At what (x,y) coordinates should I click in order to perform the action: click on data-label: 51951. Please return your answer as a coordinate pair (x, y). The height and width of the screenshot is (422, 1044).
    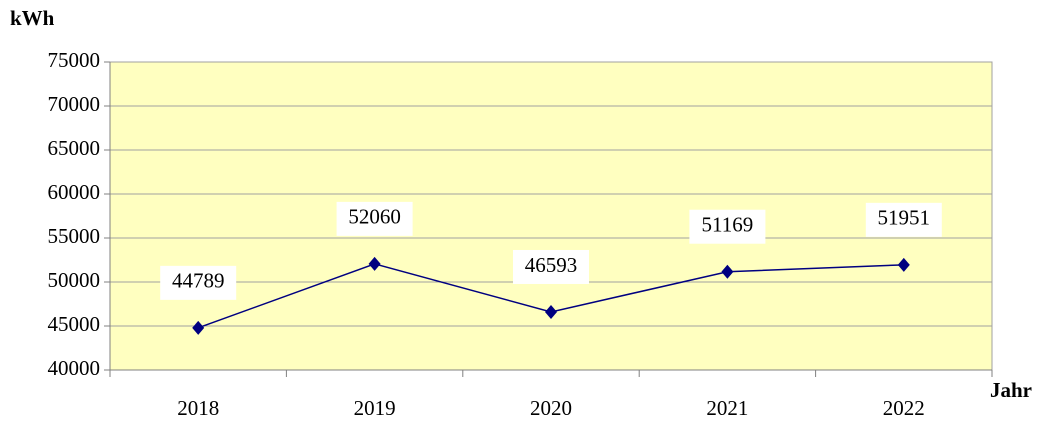
    Looking at the image, I should click on (904, 218).